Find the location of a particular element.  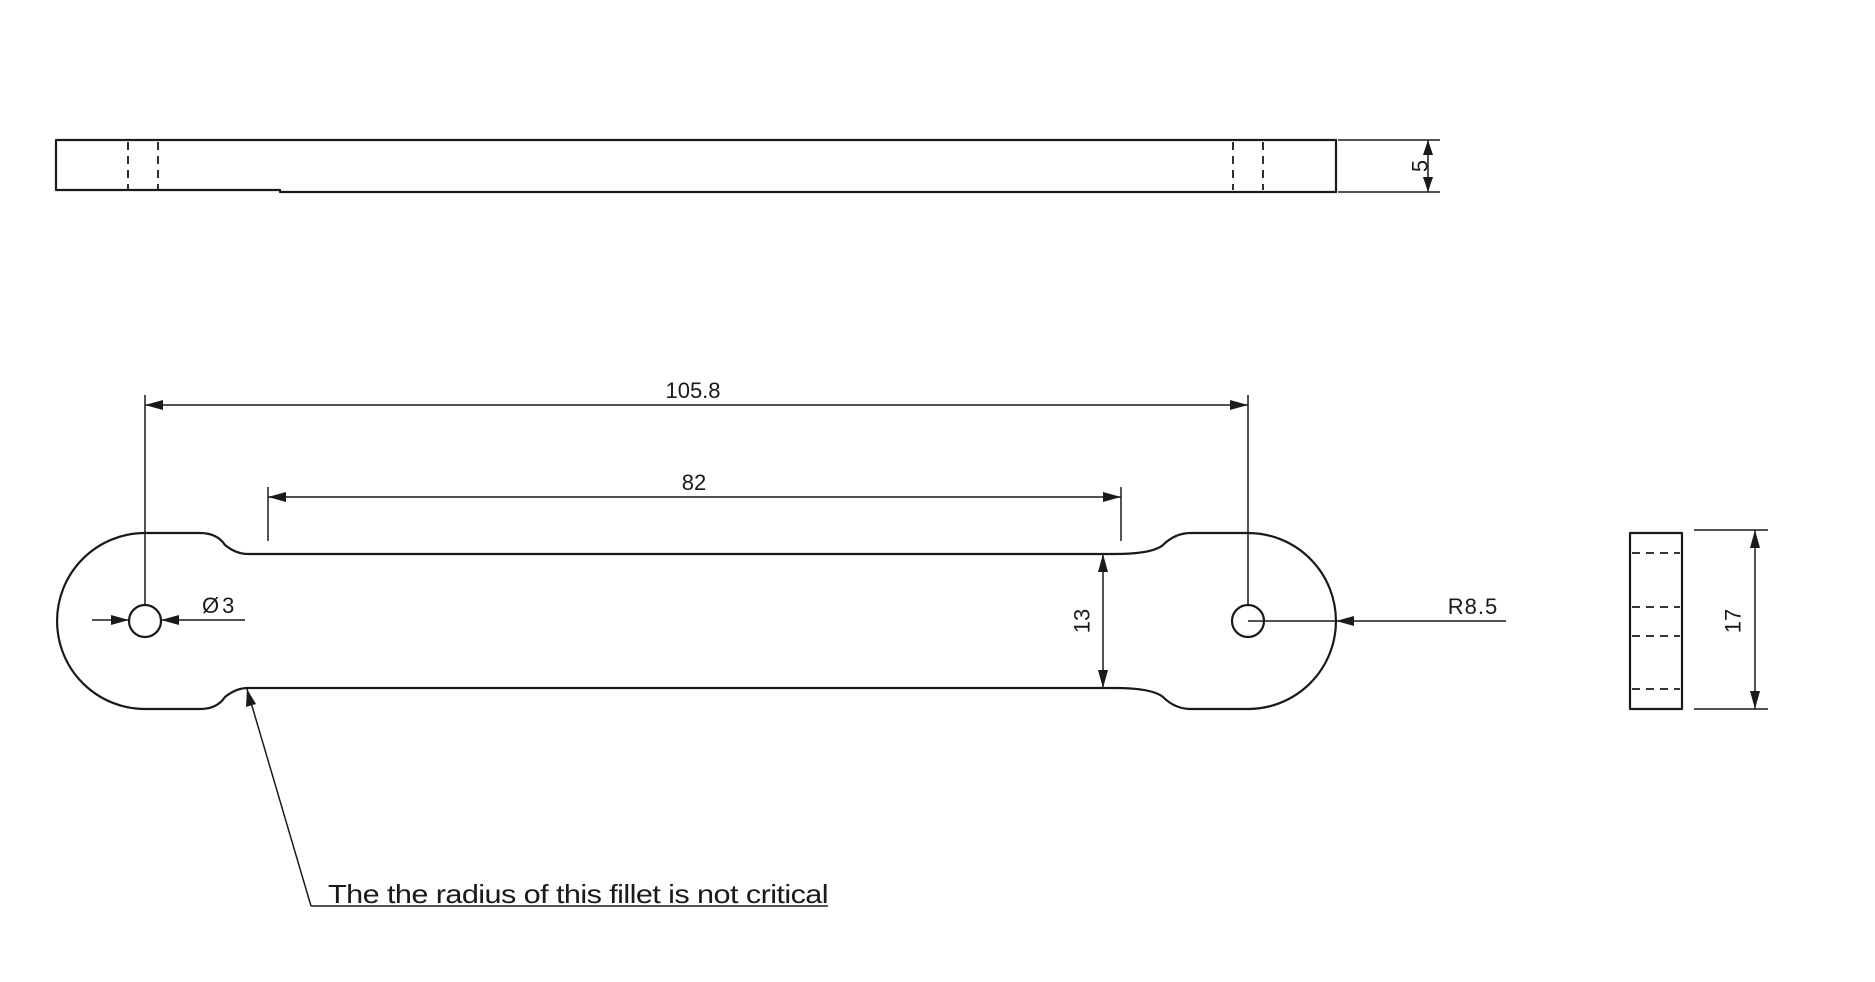

hole-spacing-arrow-right is located at coordinates (1239, 405).